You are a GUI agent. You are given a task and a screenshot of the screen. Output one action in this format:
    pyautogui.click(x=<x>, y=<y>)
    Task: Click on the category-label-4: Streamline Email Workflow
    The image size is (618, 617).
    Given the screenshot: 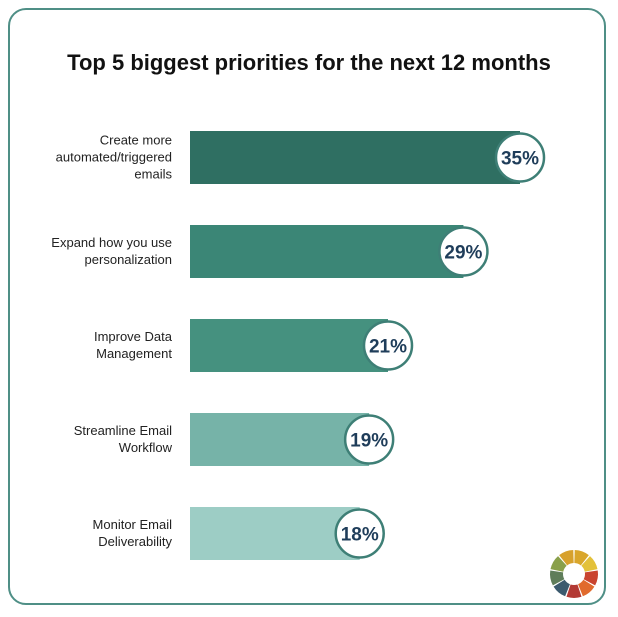 What is the action you would take?
    pyautogui.click(x=123, y=439)
    